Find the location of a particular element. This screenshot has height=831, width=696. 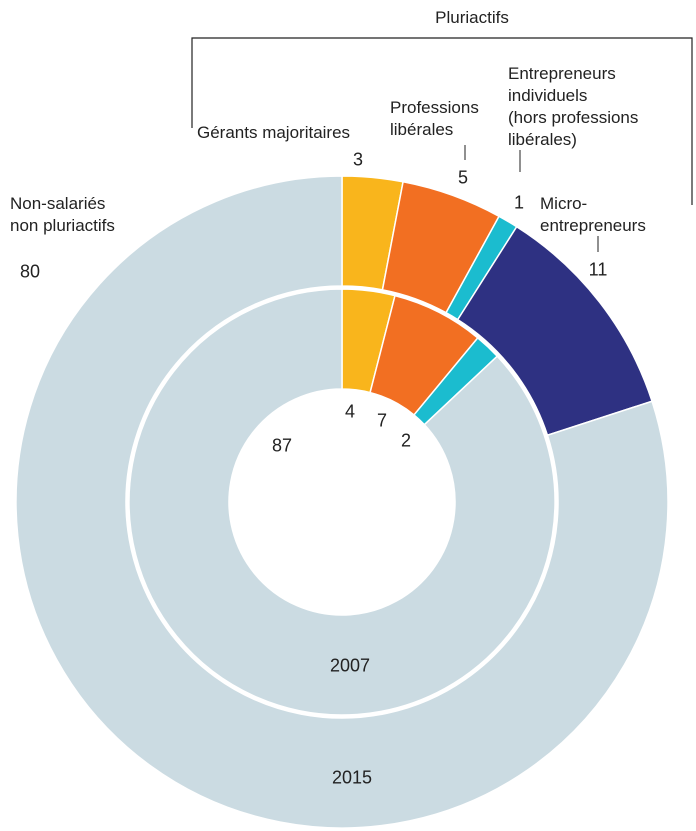

value-label: 11 is located at coordinates (598, 269).